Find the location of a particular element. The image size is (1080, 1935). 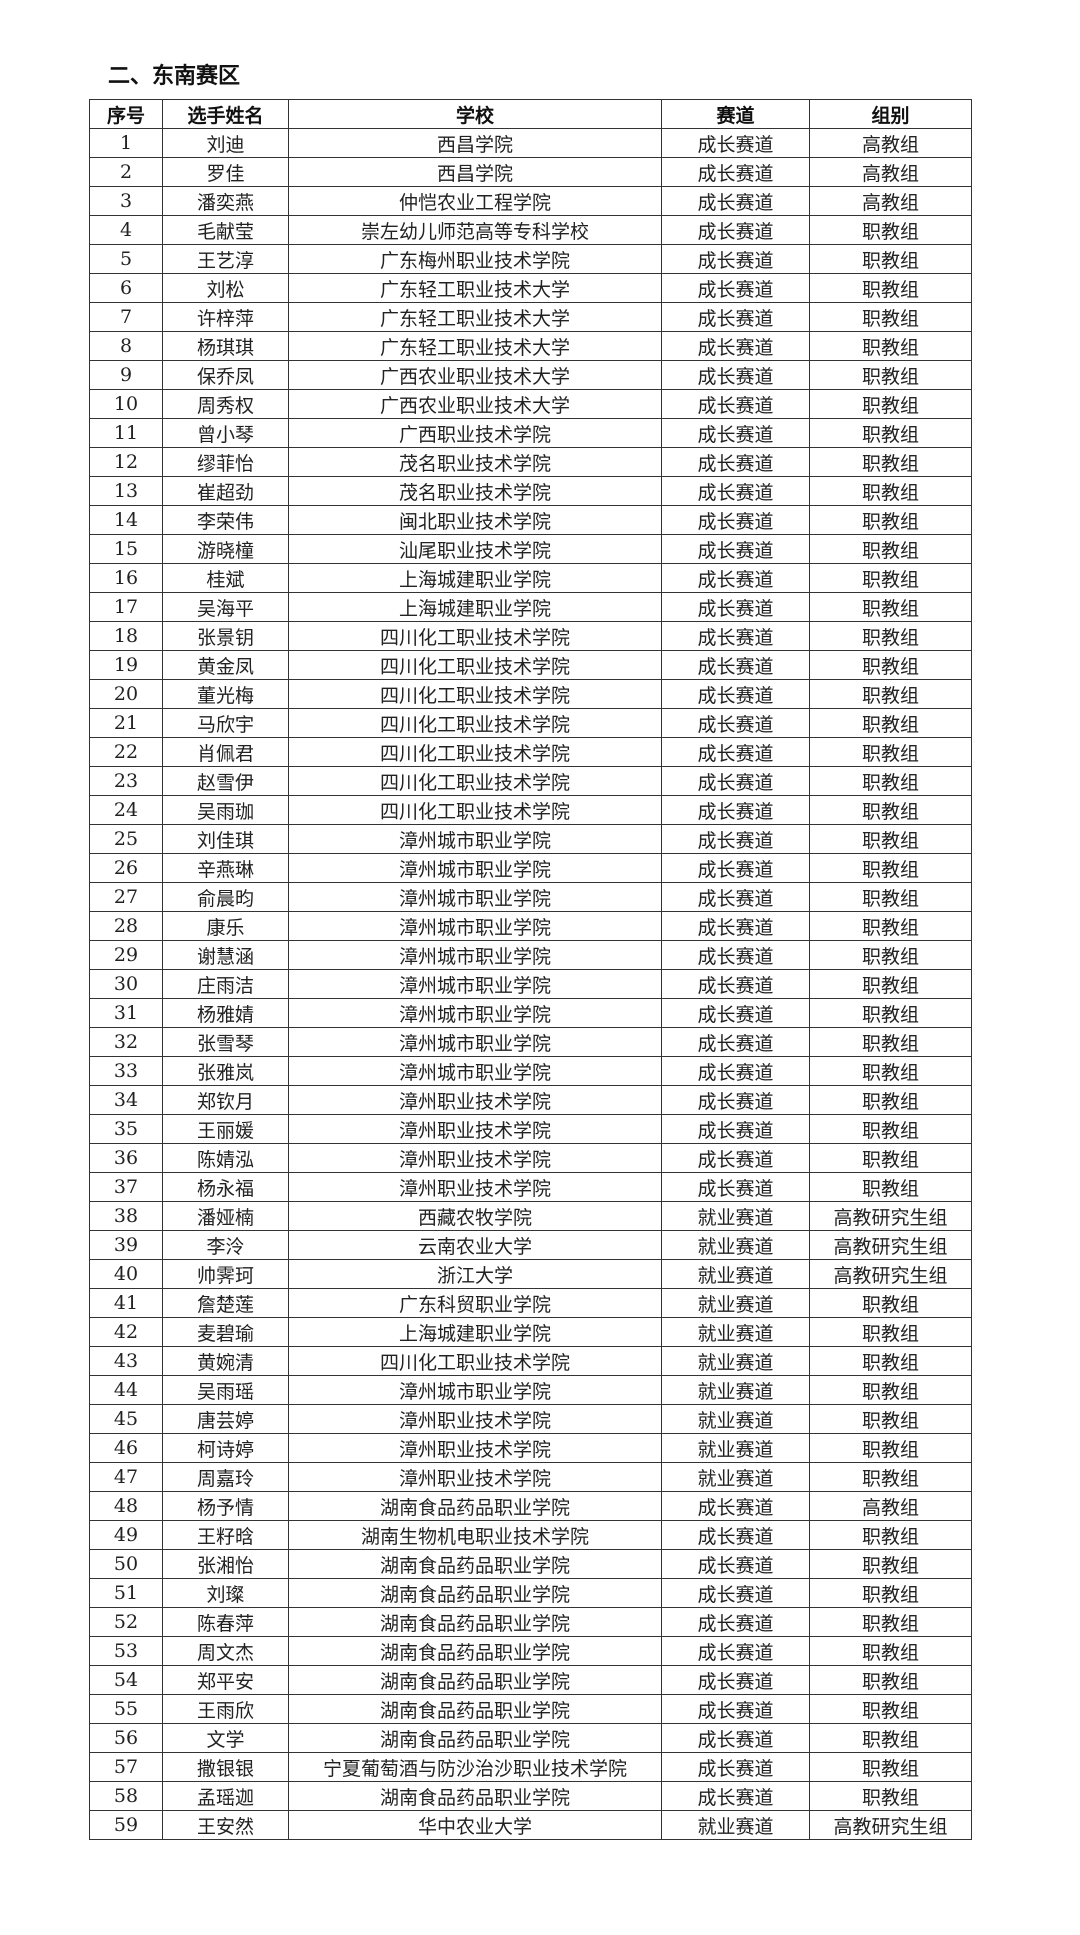

cell-index: 39 is located at coordinates (126, 1245).